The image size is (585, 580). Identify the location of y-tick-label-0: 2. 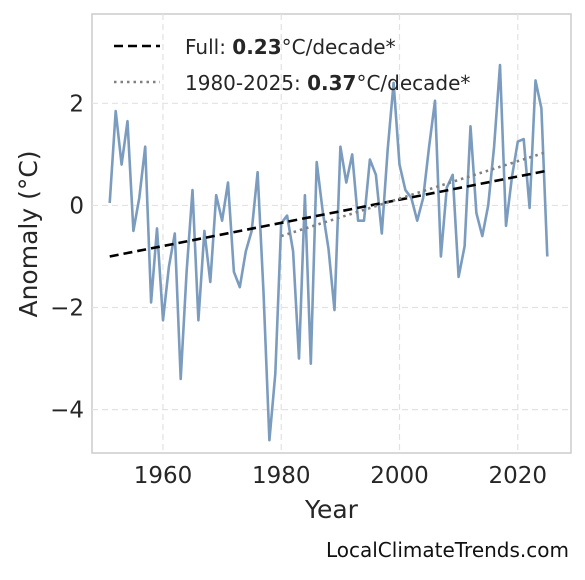
(76, 104).